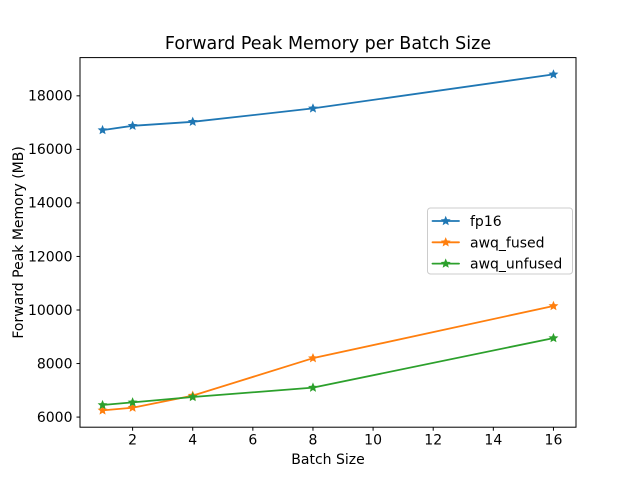 This screenshot has width=640, height=480. What do you see at coordinates (50, 311) in the screenshot?
I see `y-tick-label: 10000` at bounding box center [50, 311].